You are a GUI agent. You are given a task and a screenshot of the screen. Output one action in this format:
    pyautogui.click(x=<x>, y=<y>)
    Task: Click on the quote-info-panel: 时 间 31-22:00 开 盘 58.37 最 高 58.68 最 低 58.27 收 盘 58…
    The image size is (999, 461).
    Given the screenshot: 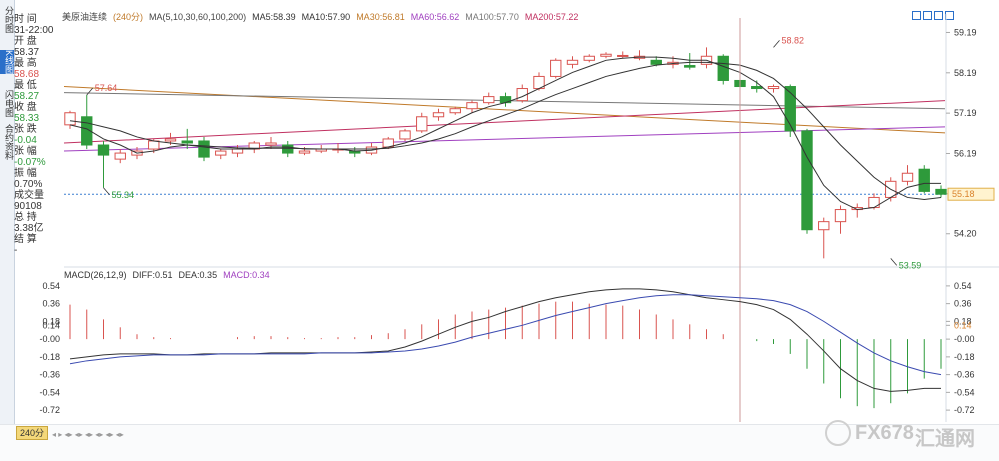 What is the action you would take?
    pyautogui.click(x=38, y=164)
    